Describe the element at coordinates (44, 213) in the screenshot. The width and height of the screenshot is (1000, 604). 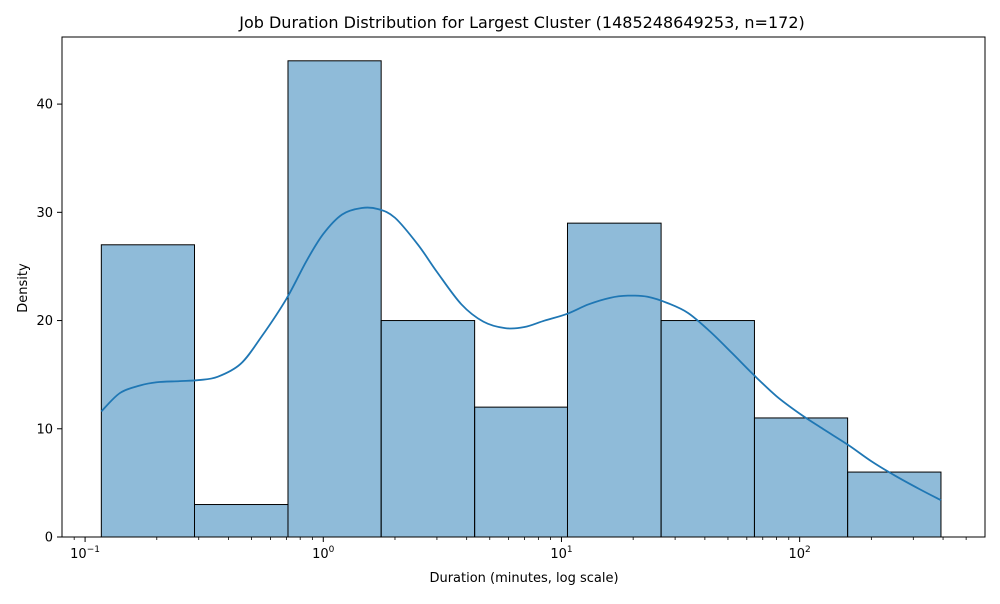
I see `y-tick-label-30: 30` at that location.